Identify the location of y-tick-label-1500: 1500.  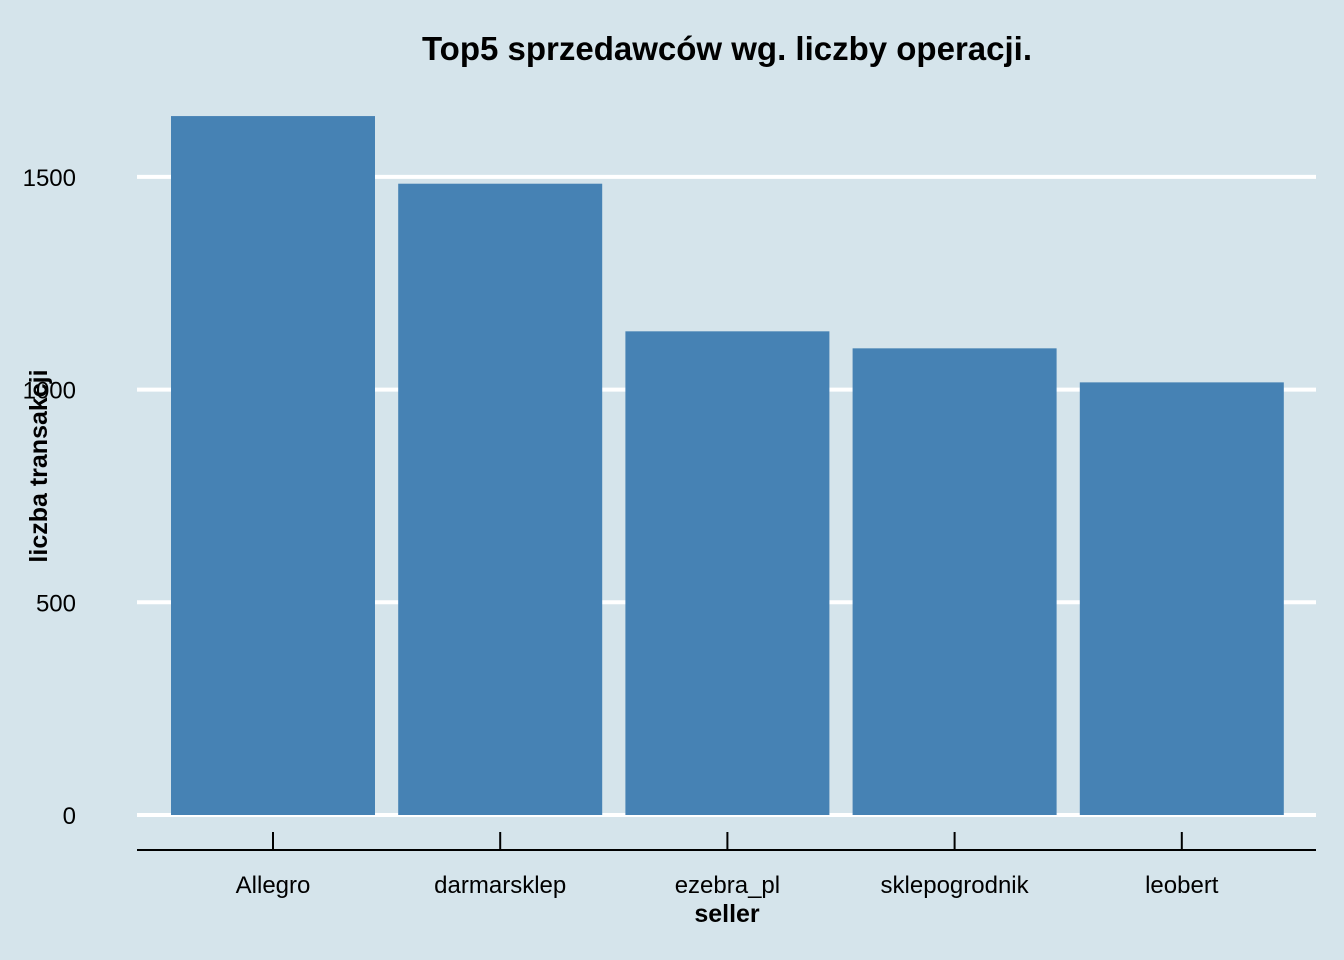
(49, 178).